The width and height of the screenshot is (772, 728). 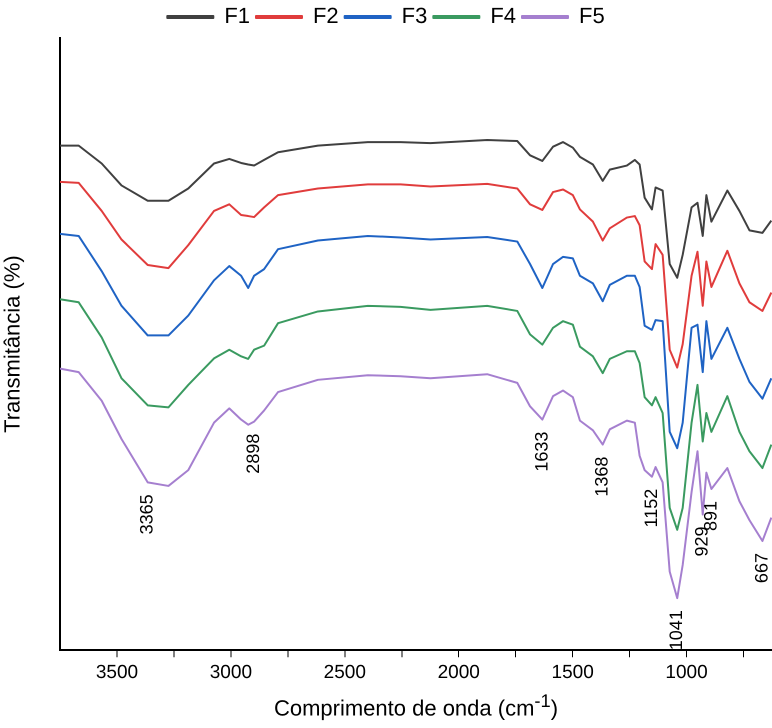 I want to click on legend-label: F1, so click(x=237, y=15).